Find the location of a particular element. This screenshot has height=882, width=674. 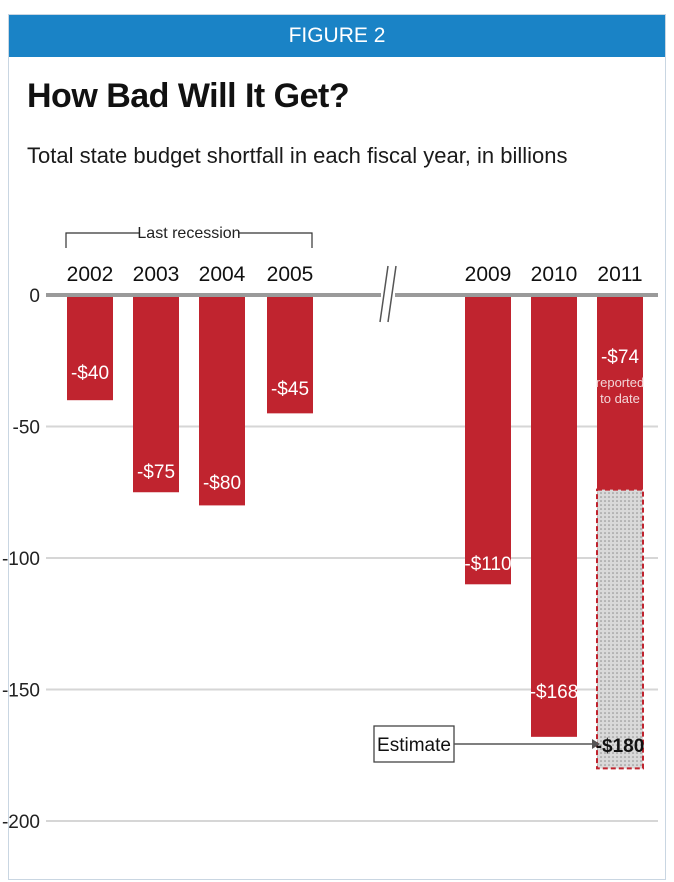

data-label-2010: -$168 is located at coordinates (554, 692).